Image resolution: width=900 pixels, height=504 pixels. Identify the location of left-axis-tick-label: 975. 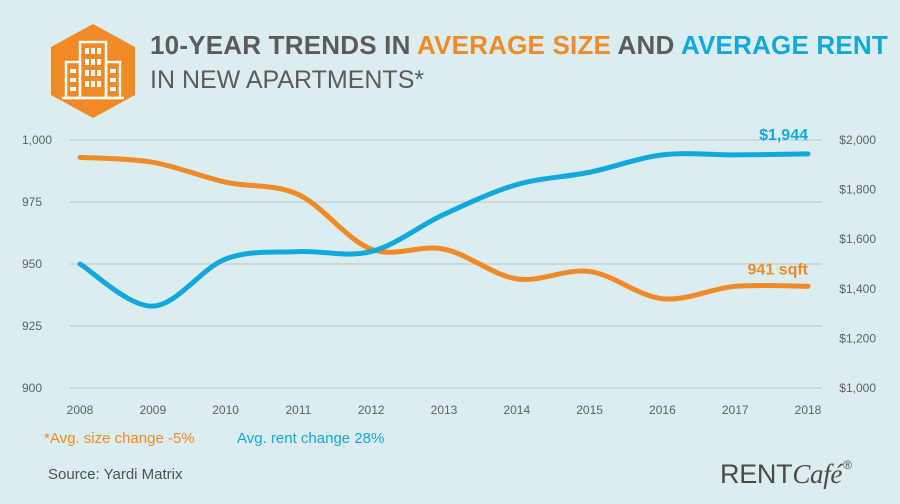
(32, 202).